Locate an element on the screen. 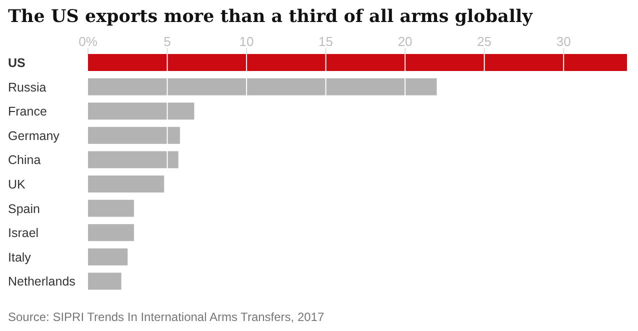 The image size is (638, 331). x-tick-label: 25 is located at coordinates (484, 41).